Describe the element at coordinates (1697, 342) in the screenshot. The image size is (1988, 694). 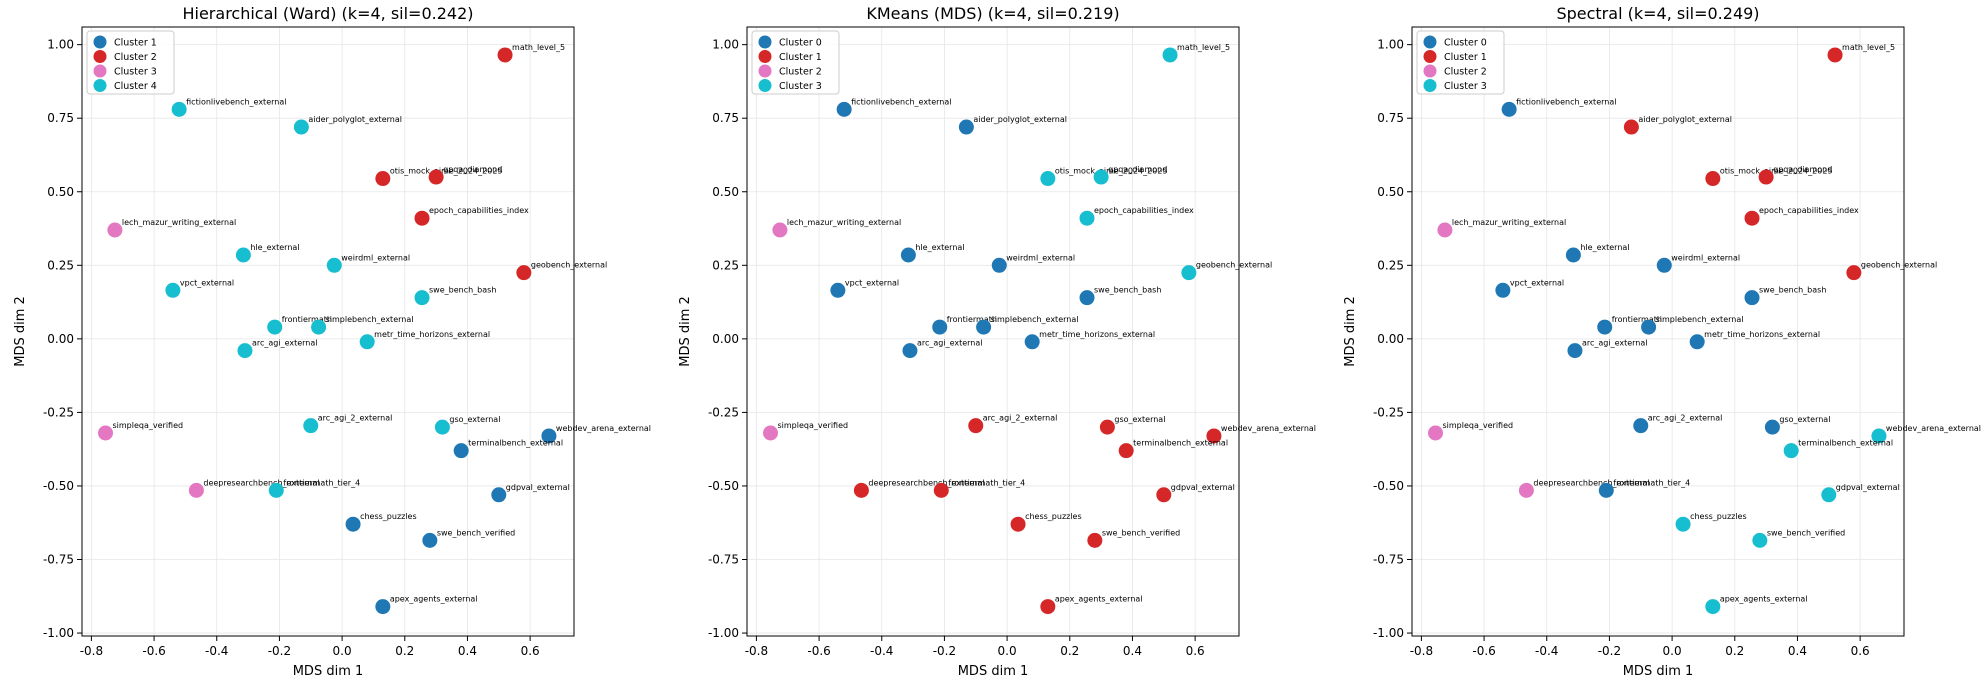
I see `point-metr_time_horizons_external` at that location.